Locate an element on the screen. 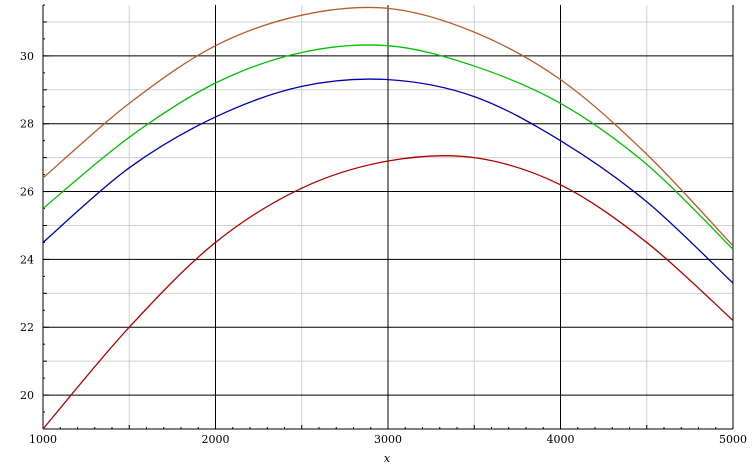 The image size is (752, 470). x-tick-label: 3000 is located at coordinates (388, 439).